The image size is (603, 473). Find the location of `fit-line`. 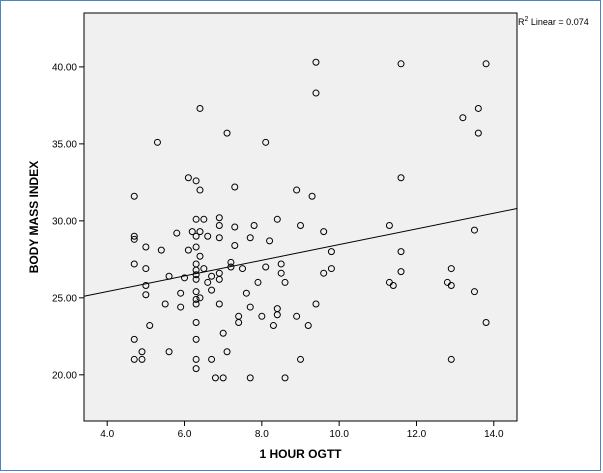

fit-line is located at coordinates (300, 252).